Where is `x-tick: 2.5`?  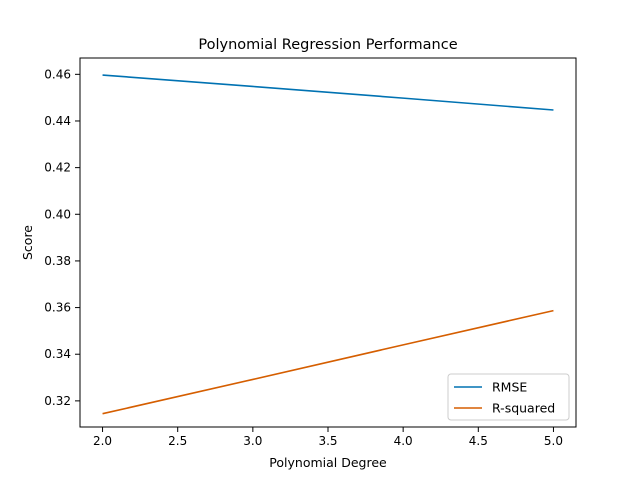
x-tick: 2.5 is located at coordinates (177, 437).